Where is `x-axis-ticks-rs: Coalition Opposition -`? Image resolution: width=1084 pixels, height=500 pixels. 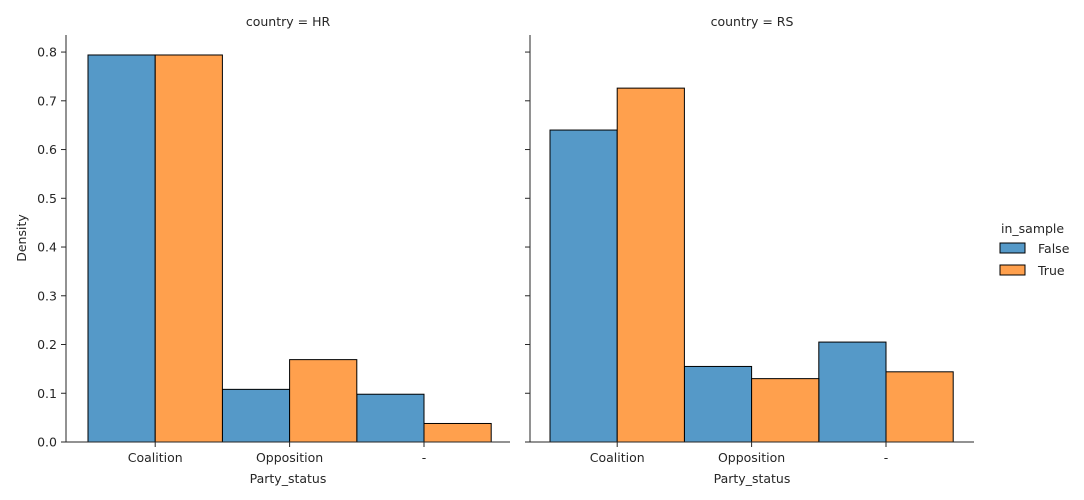
x-axis-ticks-rs: Coalition Opposition - is located at coordinates (739, 453).